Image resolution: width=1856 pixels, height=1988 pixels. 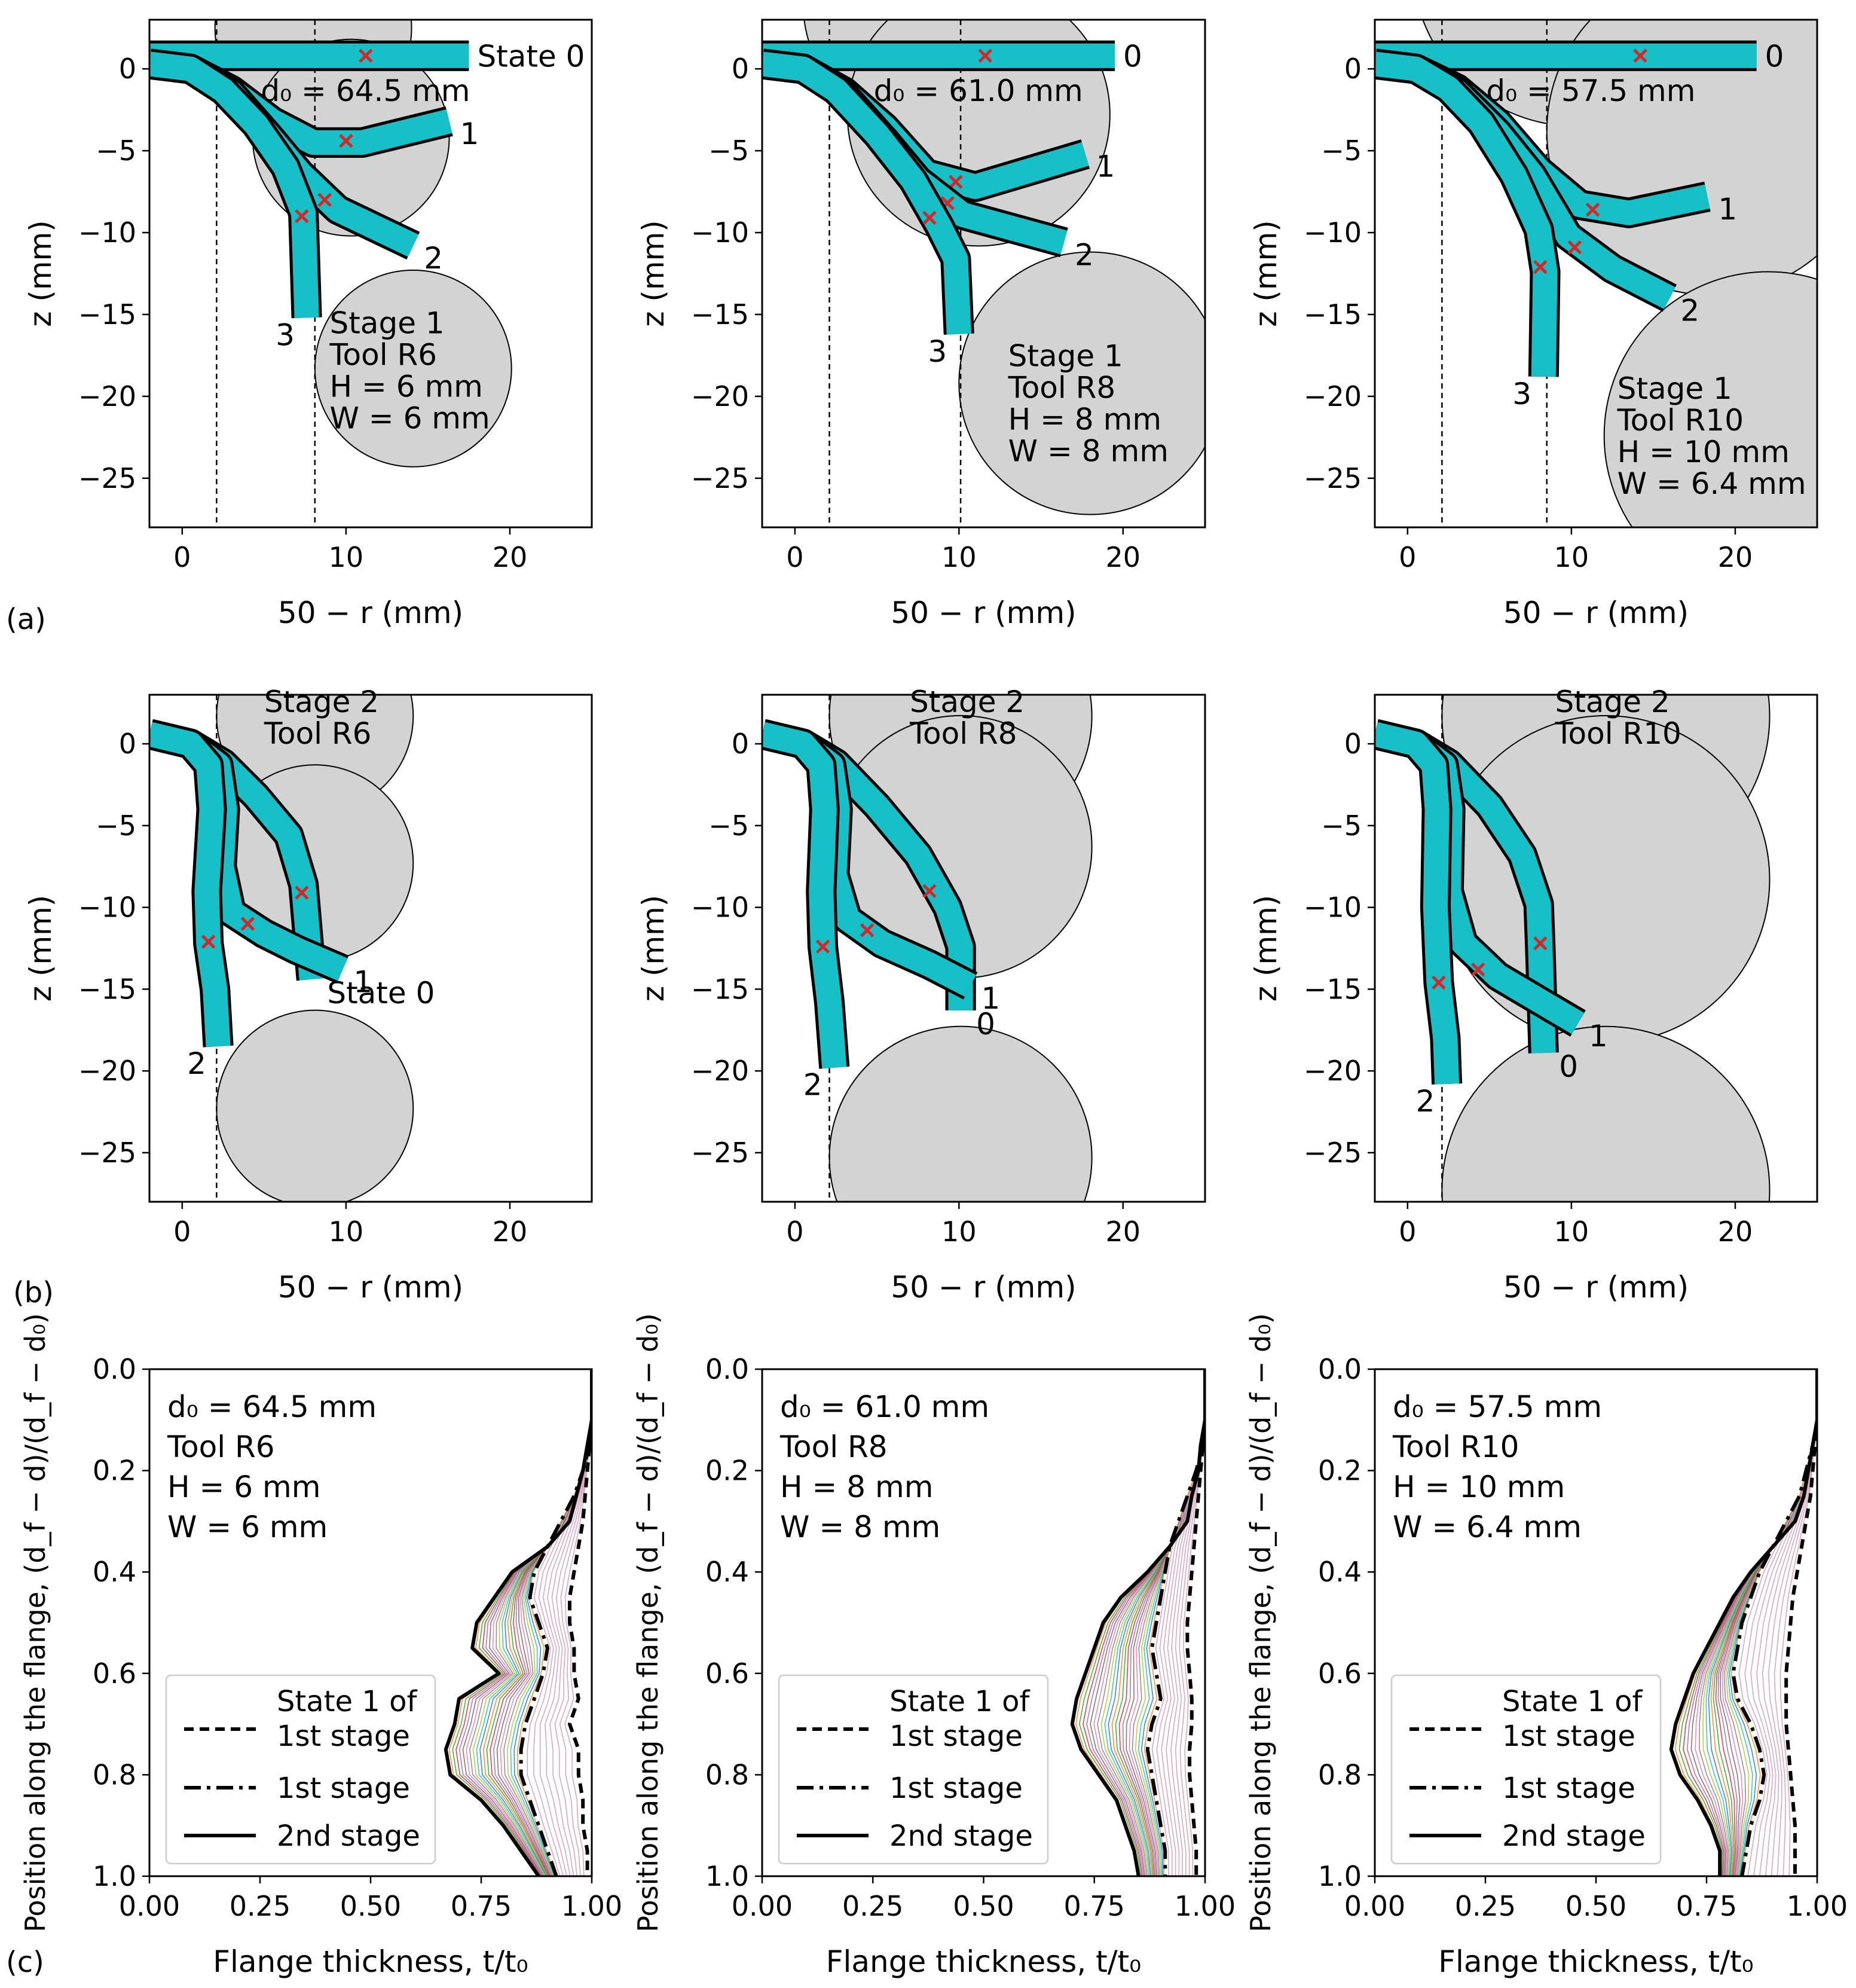 I want to click on legend-box, so click(x=1526, y=1770).